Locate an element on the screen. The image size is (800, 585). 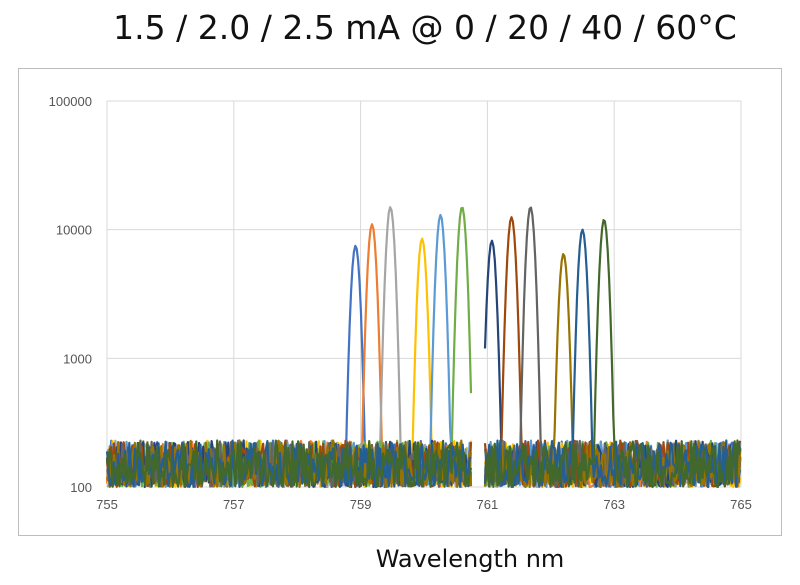
y-tick-label: 10000 is located at coordinates (74, 230).